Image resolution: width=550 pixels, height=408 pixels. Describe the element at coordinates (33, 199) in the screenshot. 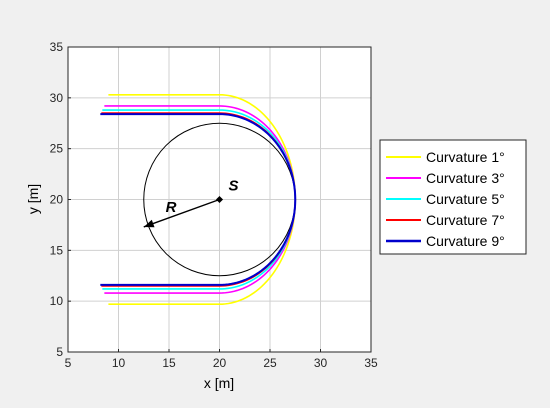

I see `y-axis-label: y [m]` at that location.